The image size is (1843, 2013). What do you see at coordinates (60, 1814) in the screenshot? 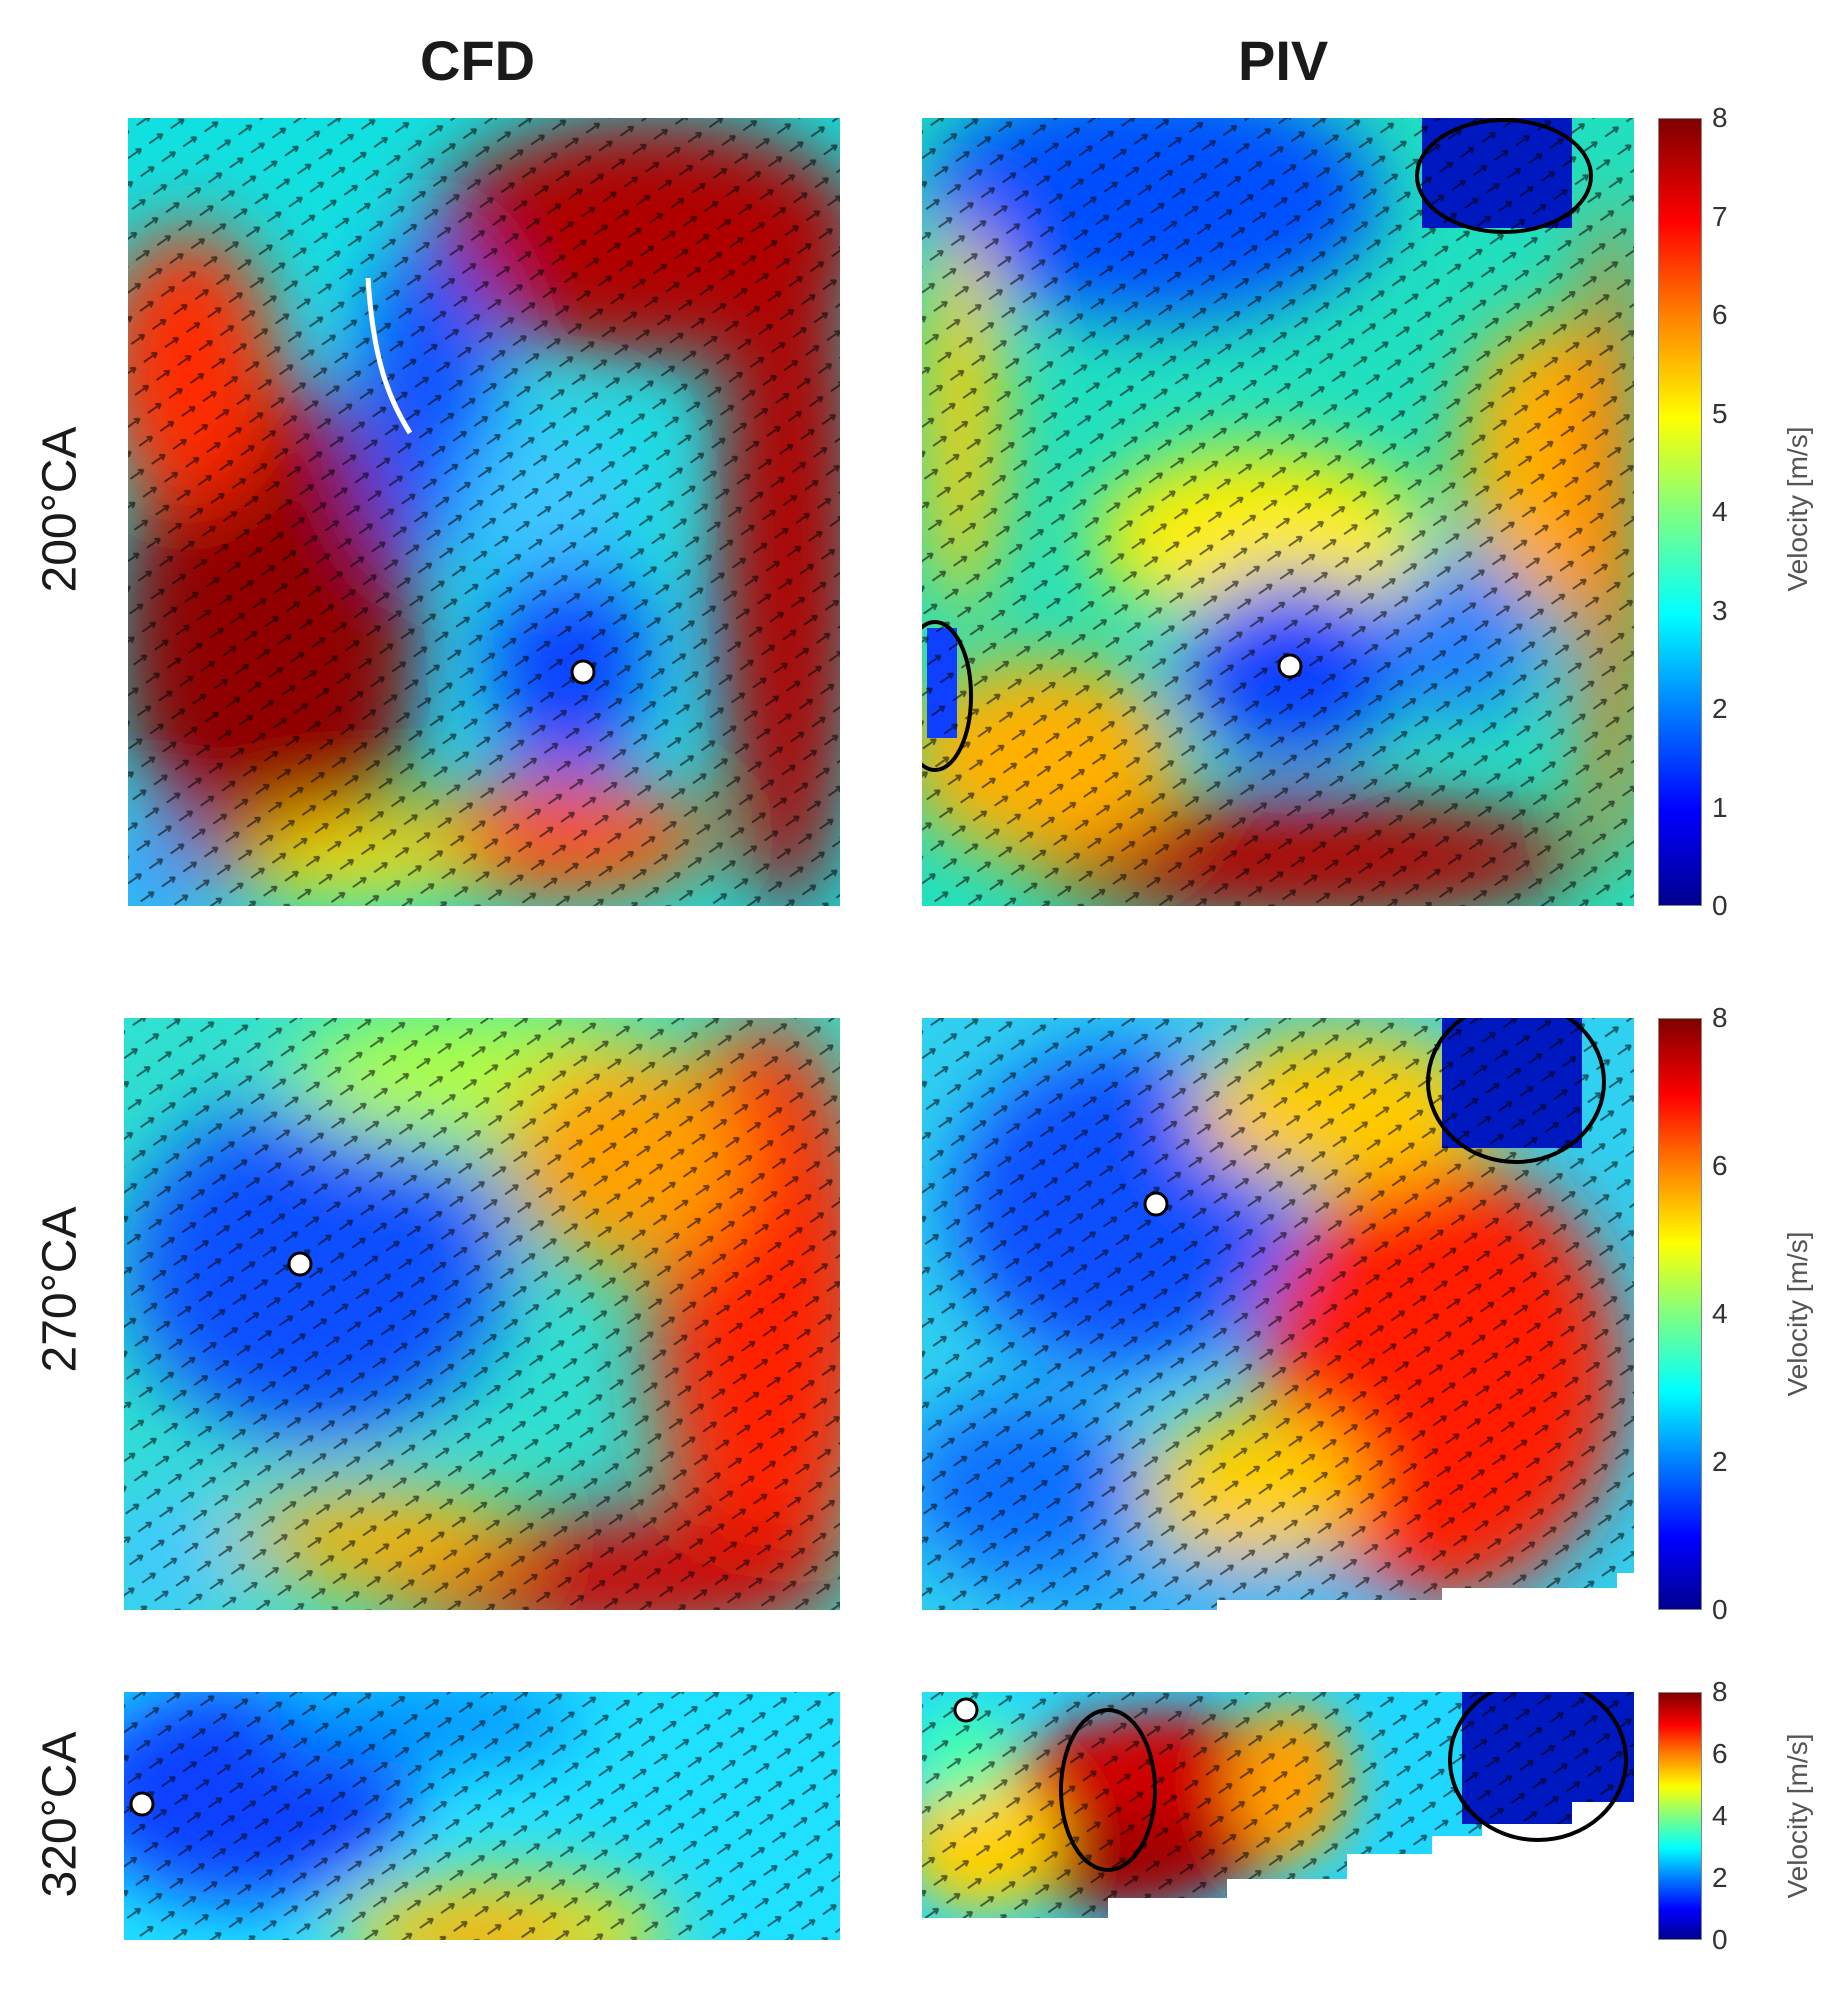
I see `row-label-320ca: 320°CA` at bounding box center [60, 1814].